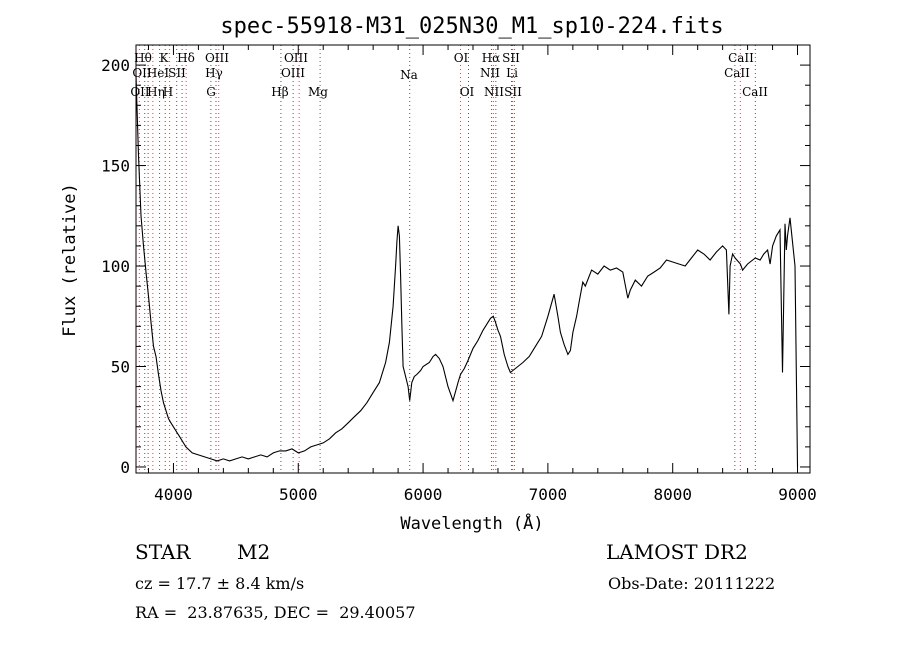  Describe the element at coordinates (254, 552) in the screenshot. I see `object-subclass: M2` at that location.